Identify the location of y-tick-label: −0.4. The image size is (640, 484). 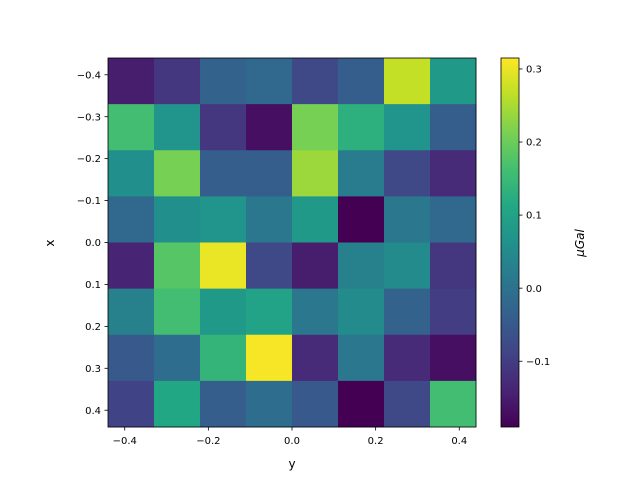
(89, 75).